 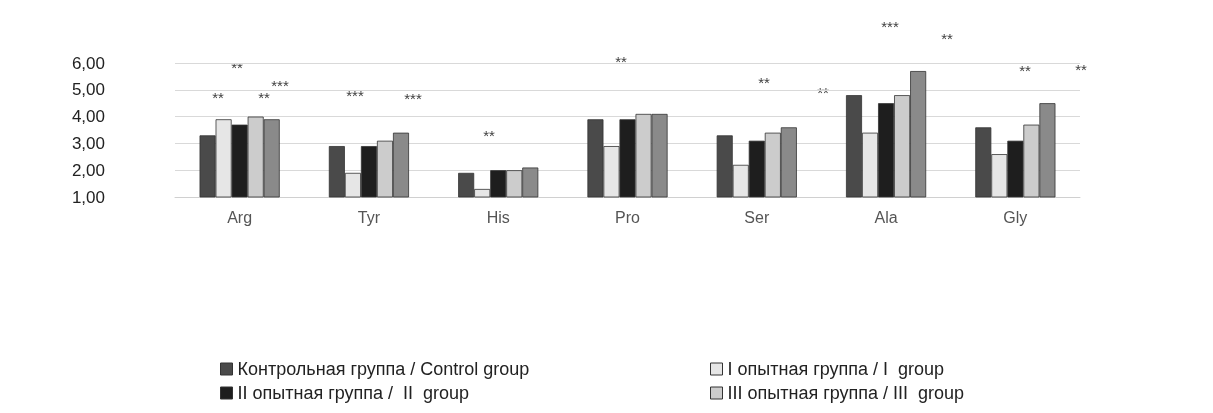 What do you see at coordinates (88, 90) in the screenshot?
I see `y-tick-label: 5,00` at bounding box center [88, 90].